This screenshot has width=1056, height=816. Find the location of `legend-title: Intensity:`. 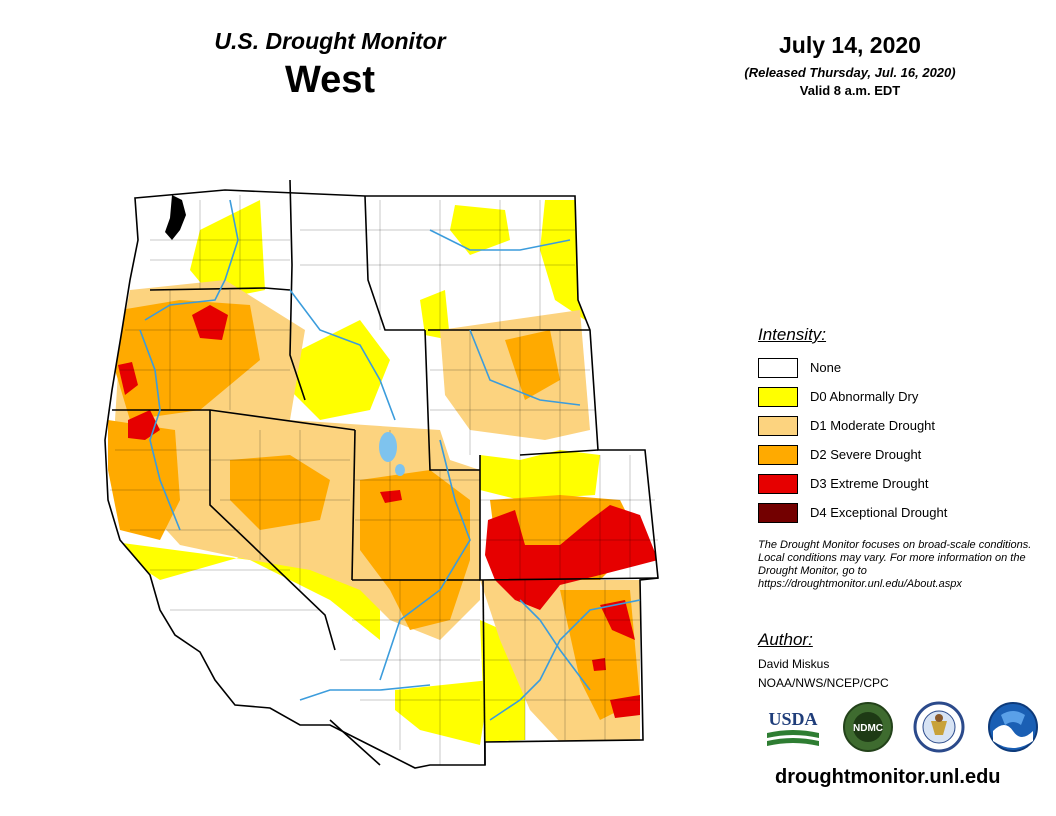

legend-title: Intensity: is located at coordinates (792, 334).